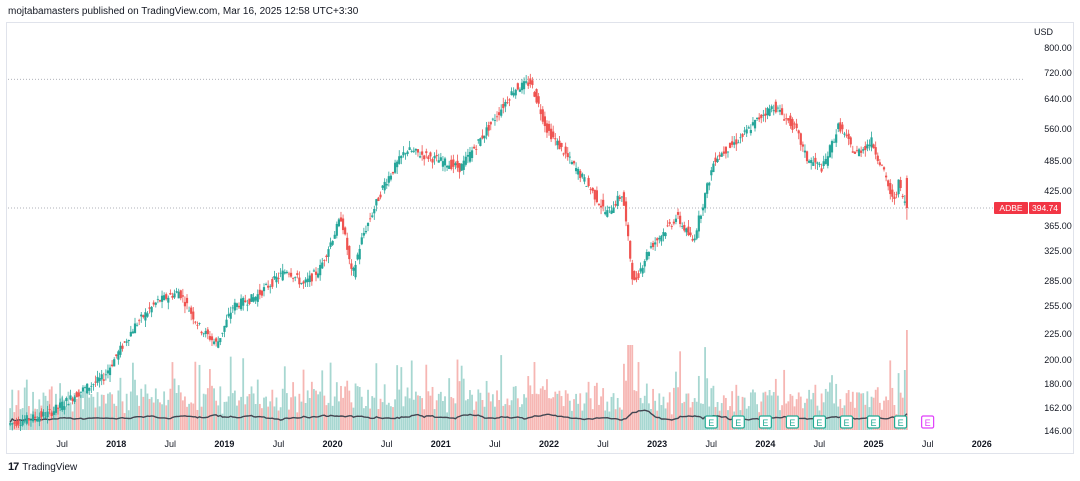  I want to click on tradingview-logo-icon: 17, so click(13, 467).